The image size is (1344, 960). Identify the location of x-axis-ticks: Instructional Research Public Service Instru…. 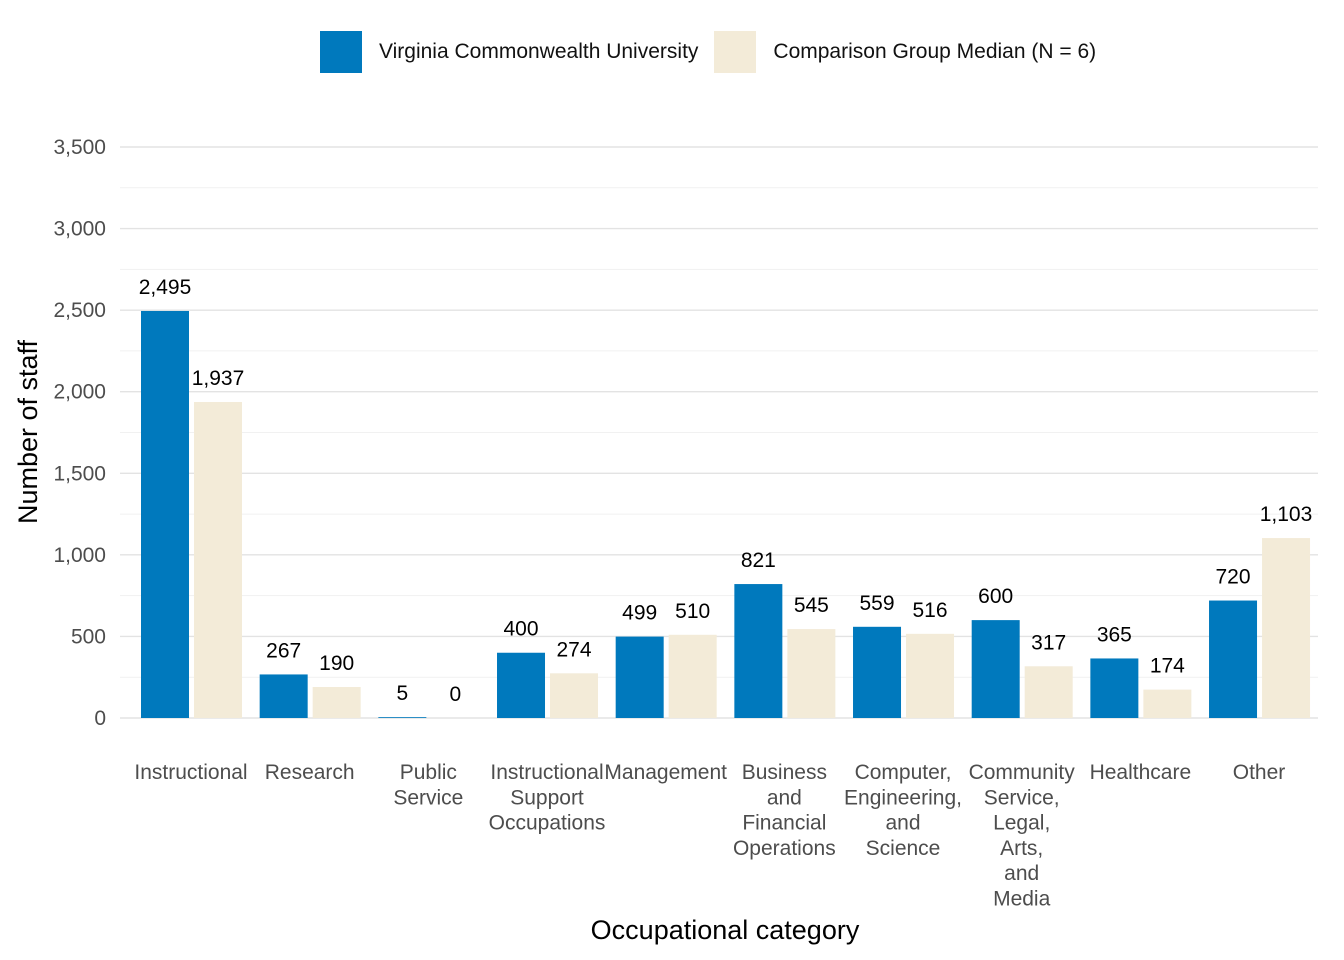
(709, 836).